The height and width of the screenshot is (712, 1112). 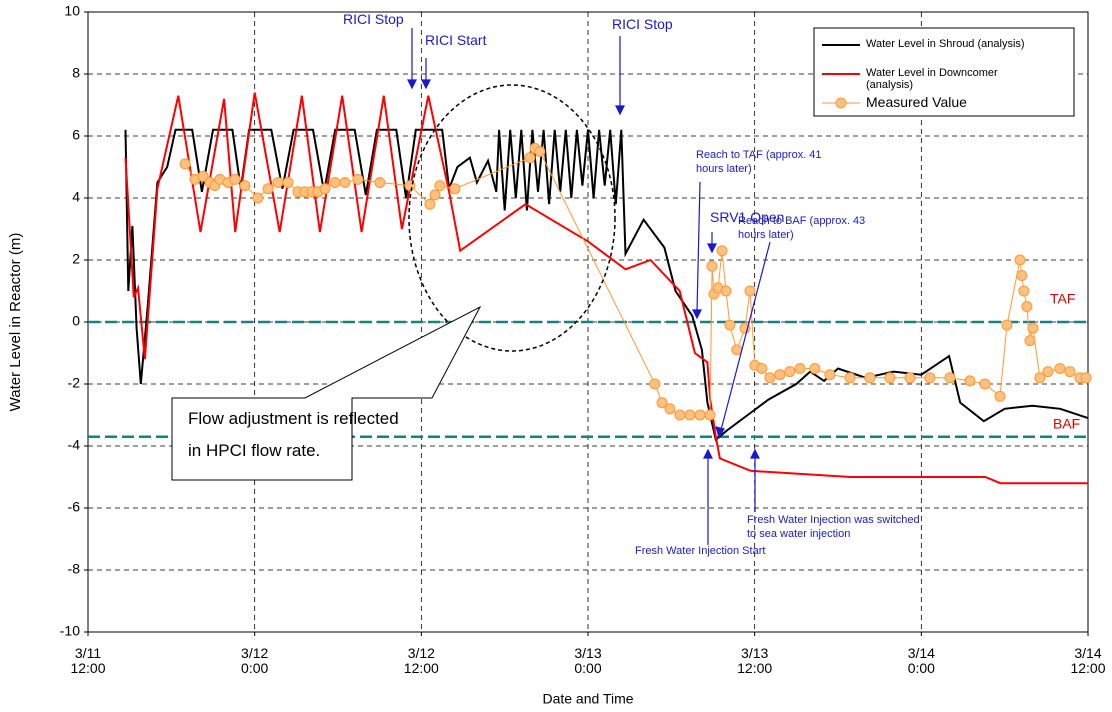 I want to click on legend-label: Water Level in Shroud (analysis), so click(x=945, y=44).